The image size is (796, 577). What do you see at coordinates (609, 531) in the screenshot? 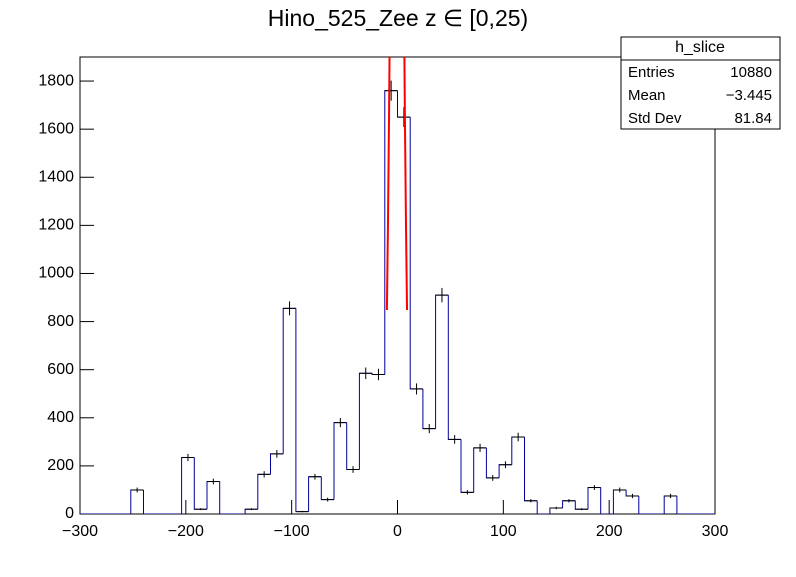
I see `x-tick-label: 200` at bounding box center [609, 531].